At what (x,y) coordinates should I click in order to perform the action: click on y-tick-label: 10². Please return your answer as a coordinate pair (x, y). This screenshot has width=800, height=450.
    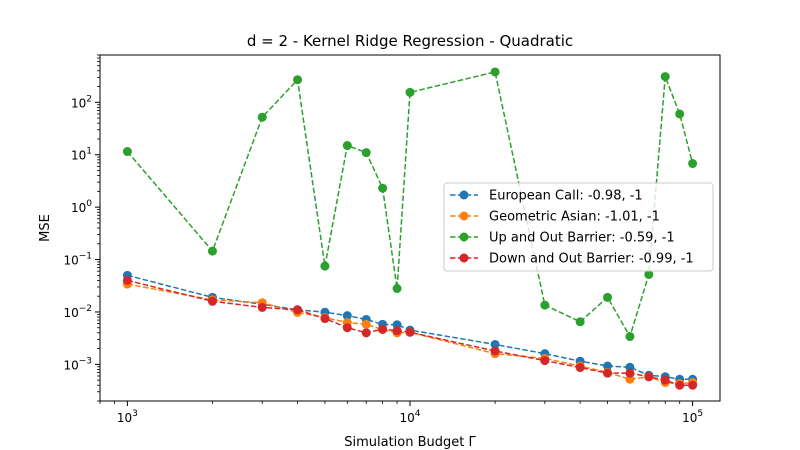
    Looking at the image, I should click on (81, 102).